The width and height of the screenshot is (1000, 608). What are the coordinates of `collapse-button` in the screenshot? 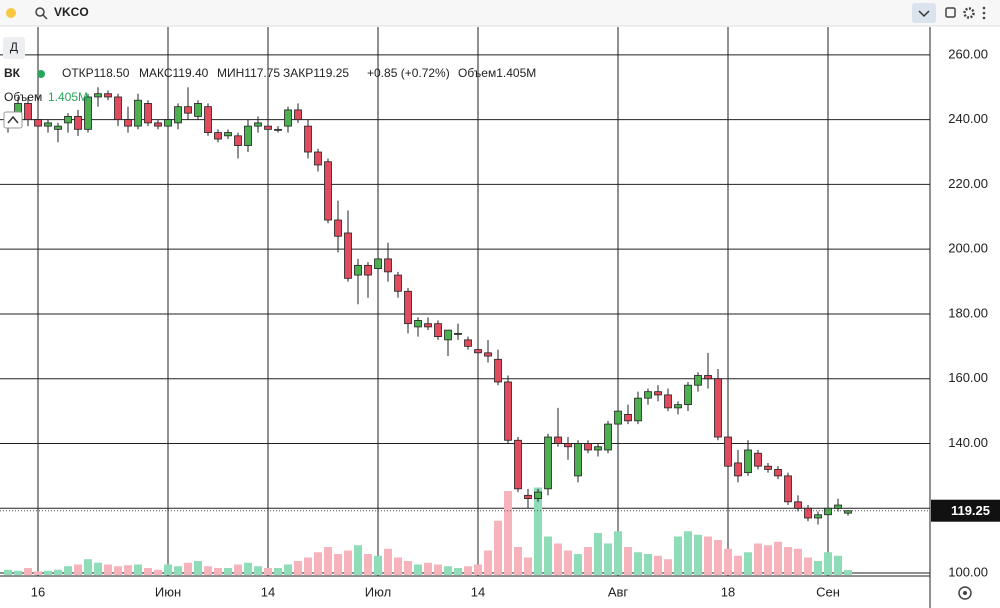 It's located at (13, 120).